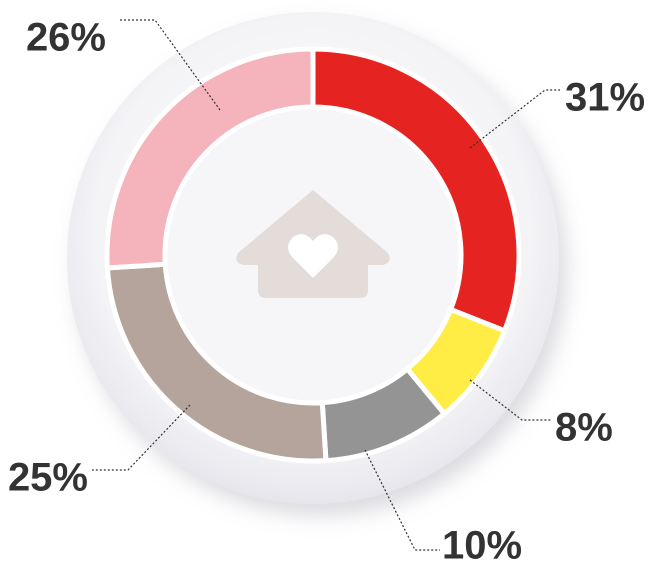  What do you see at coordinates (48, 478) in the screenshot?
I see `value-label: 25%` at bounding box center [48, 478].